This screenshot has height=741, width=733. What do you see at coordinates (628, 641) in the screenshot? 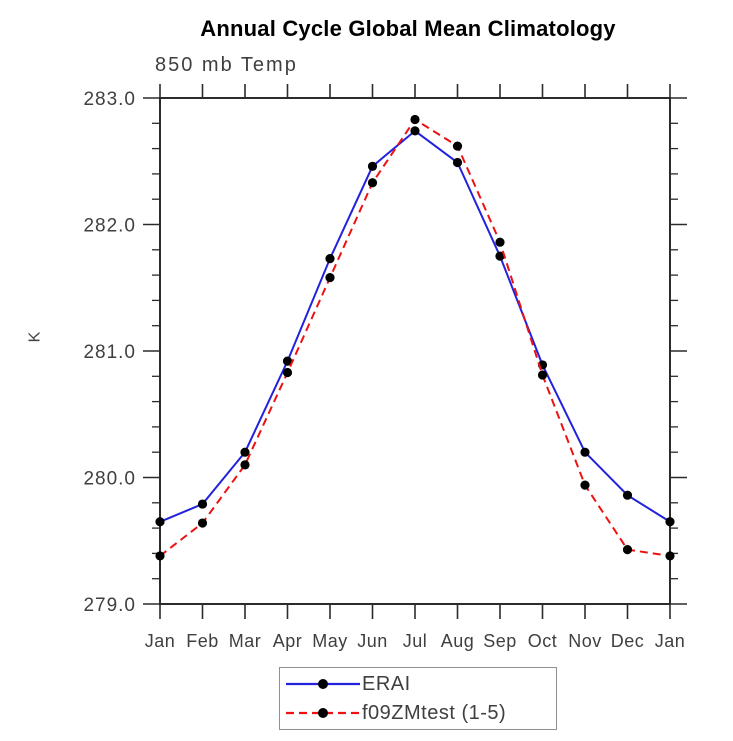
I see `x-tick-label: Dec` at bounding box center [628, 641].